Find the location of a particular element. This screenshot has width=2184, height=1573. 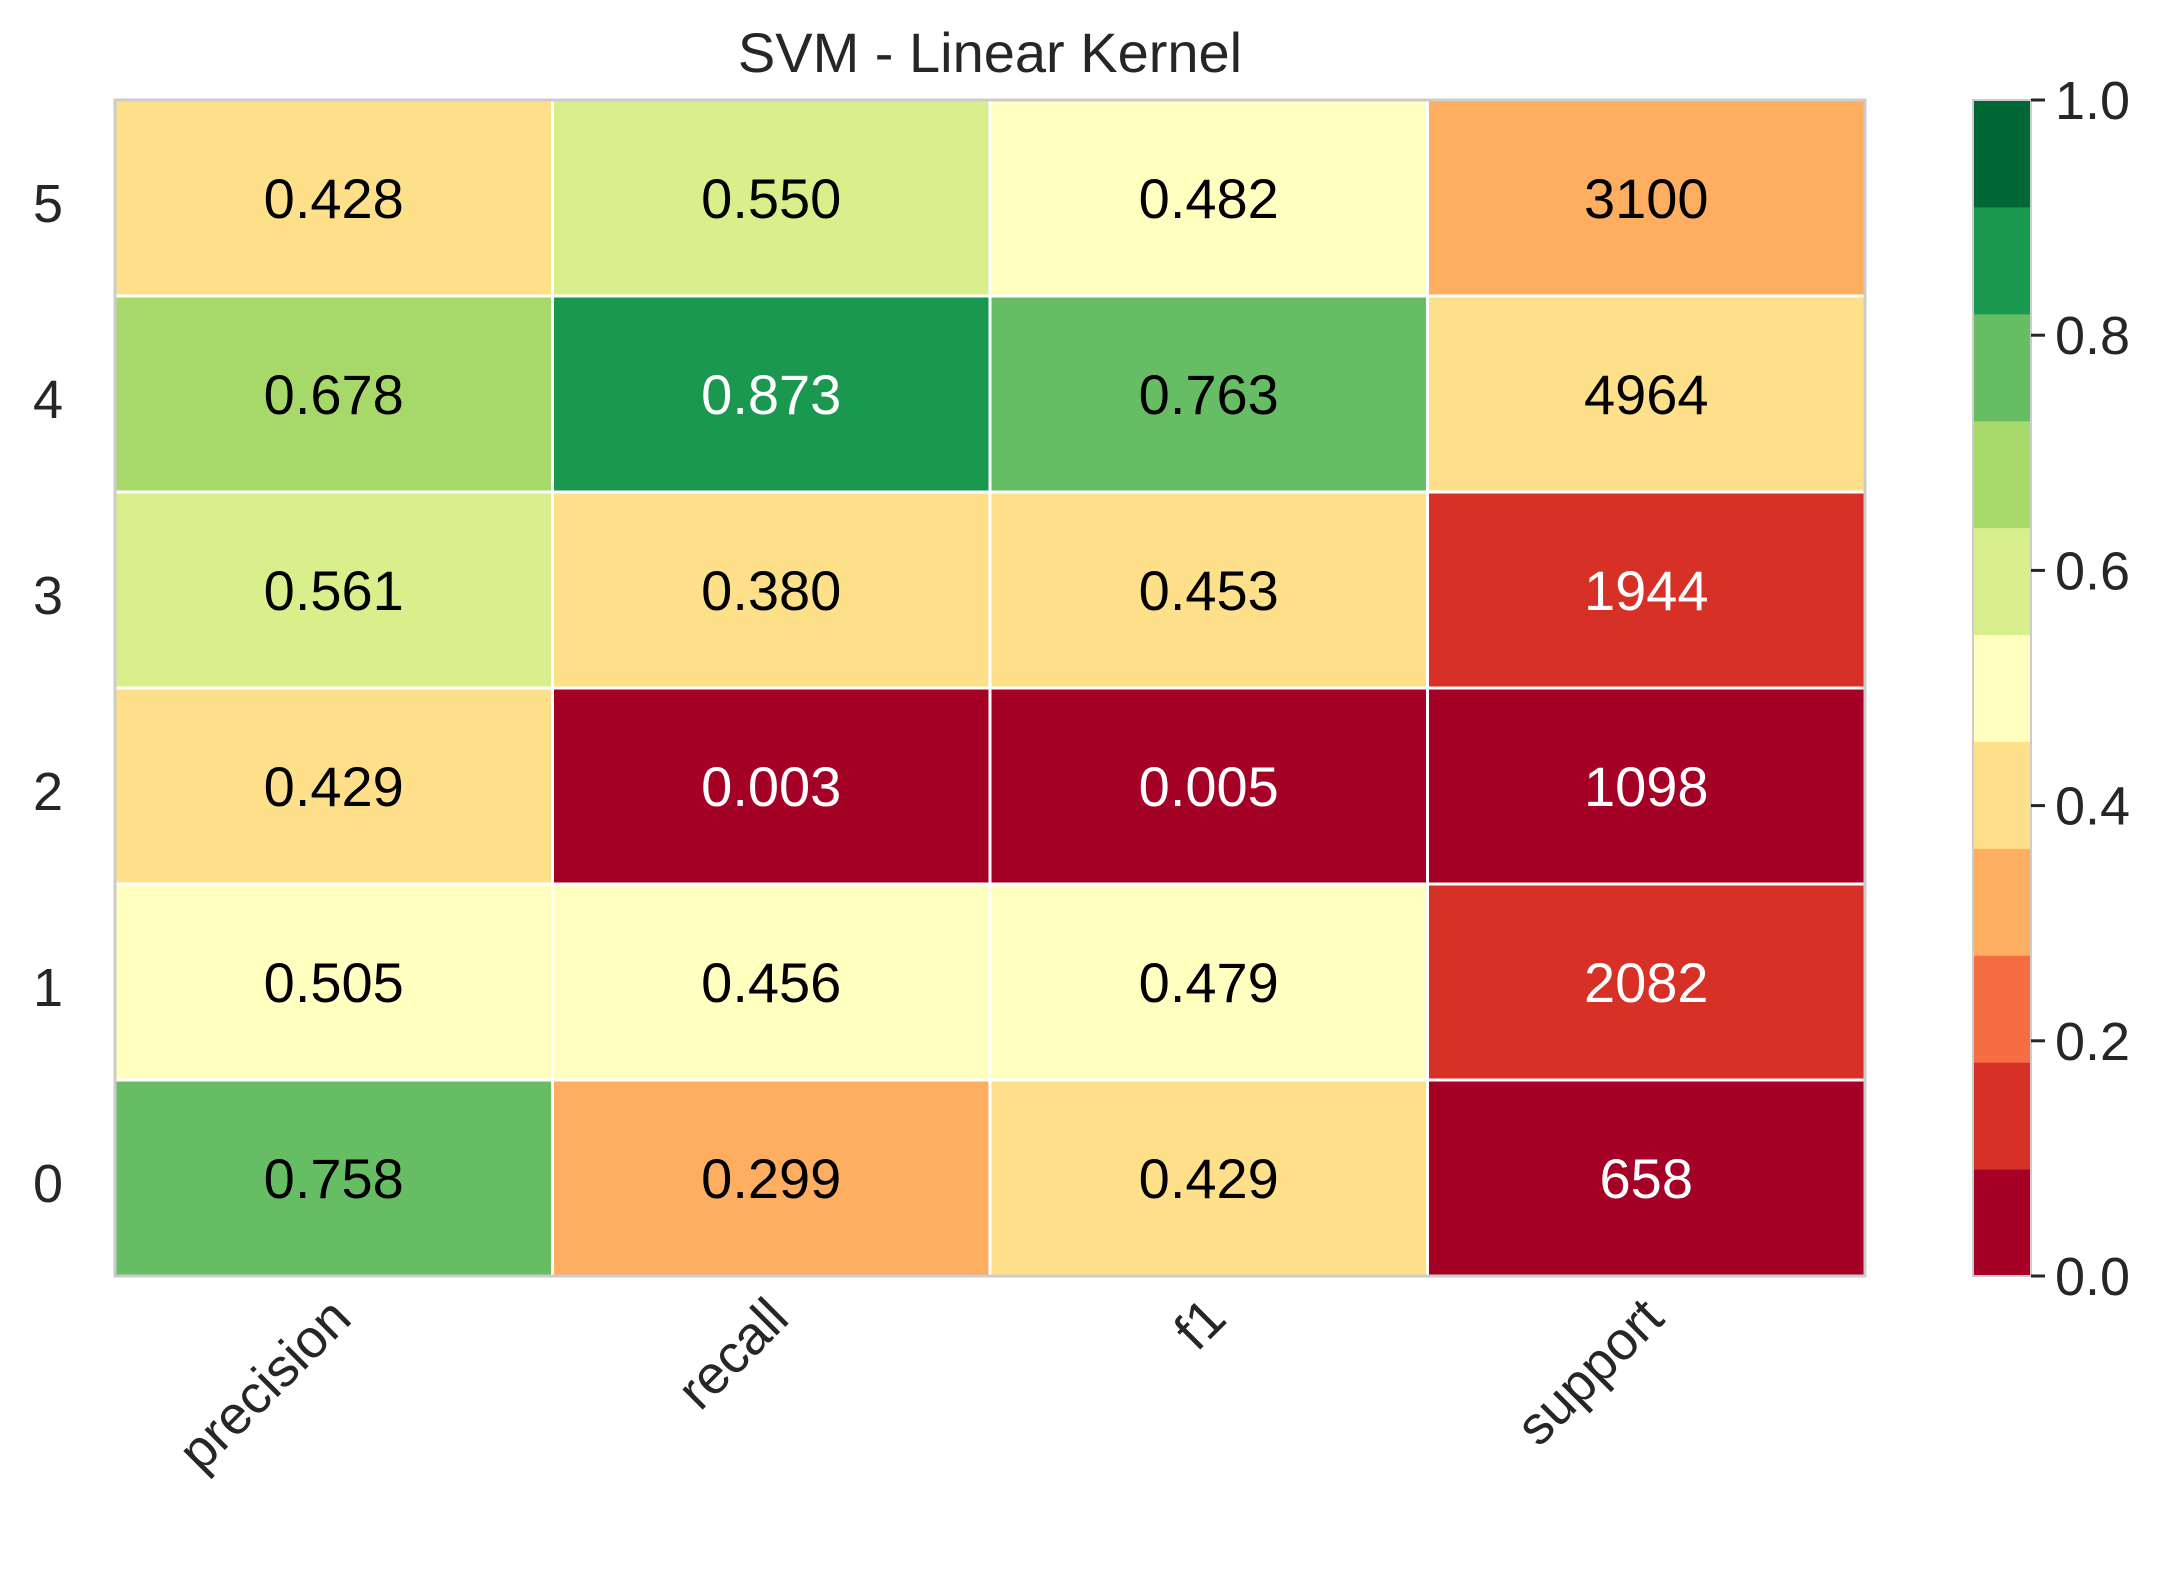

y-tick-label: 0 is located at coordinates (48, 1184).